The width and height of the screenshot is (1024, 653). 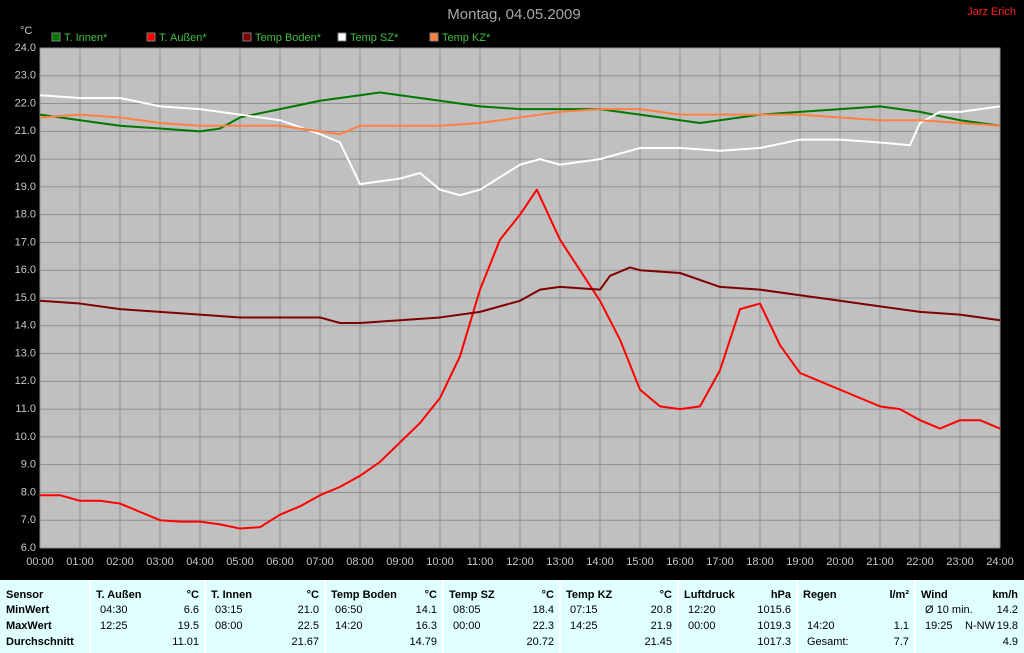 What do you see at coordinates (658, 642) in the screenshot?
I see `table-cell: 21.45` at bounding box center [658, 642].